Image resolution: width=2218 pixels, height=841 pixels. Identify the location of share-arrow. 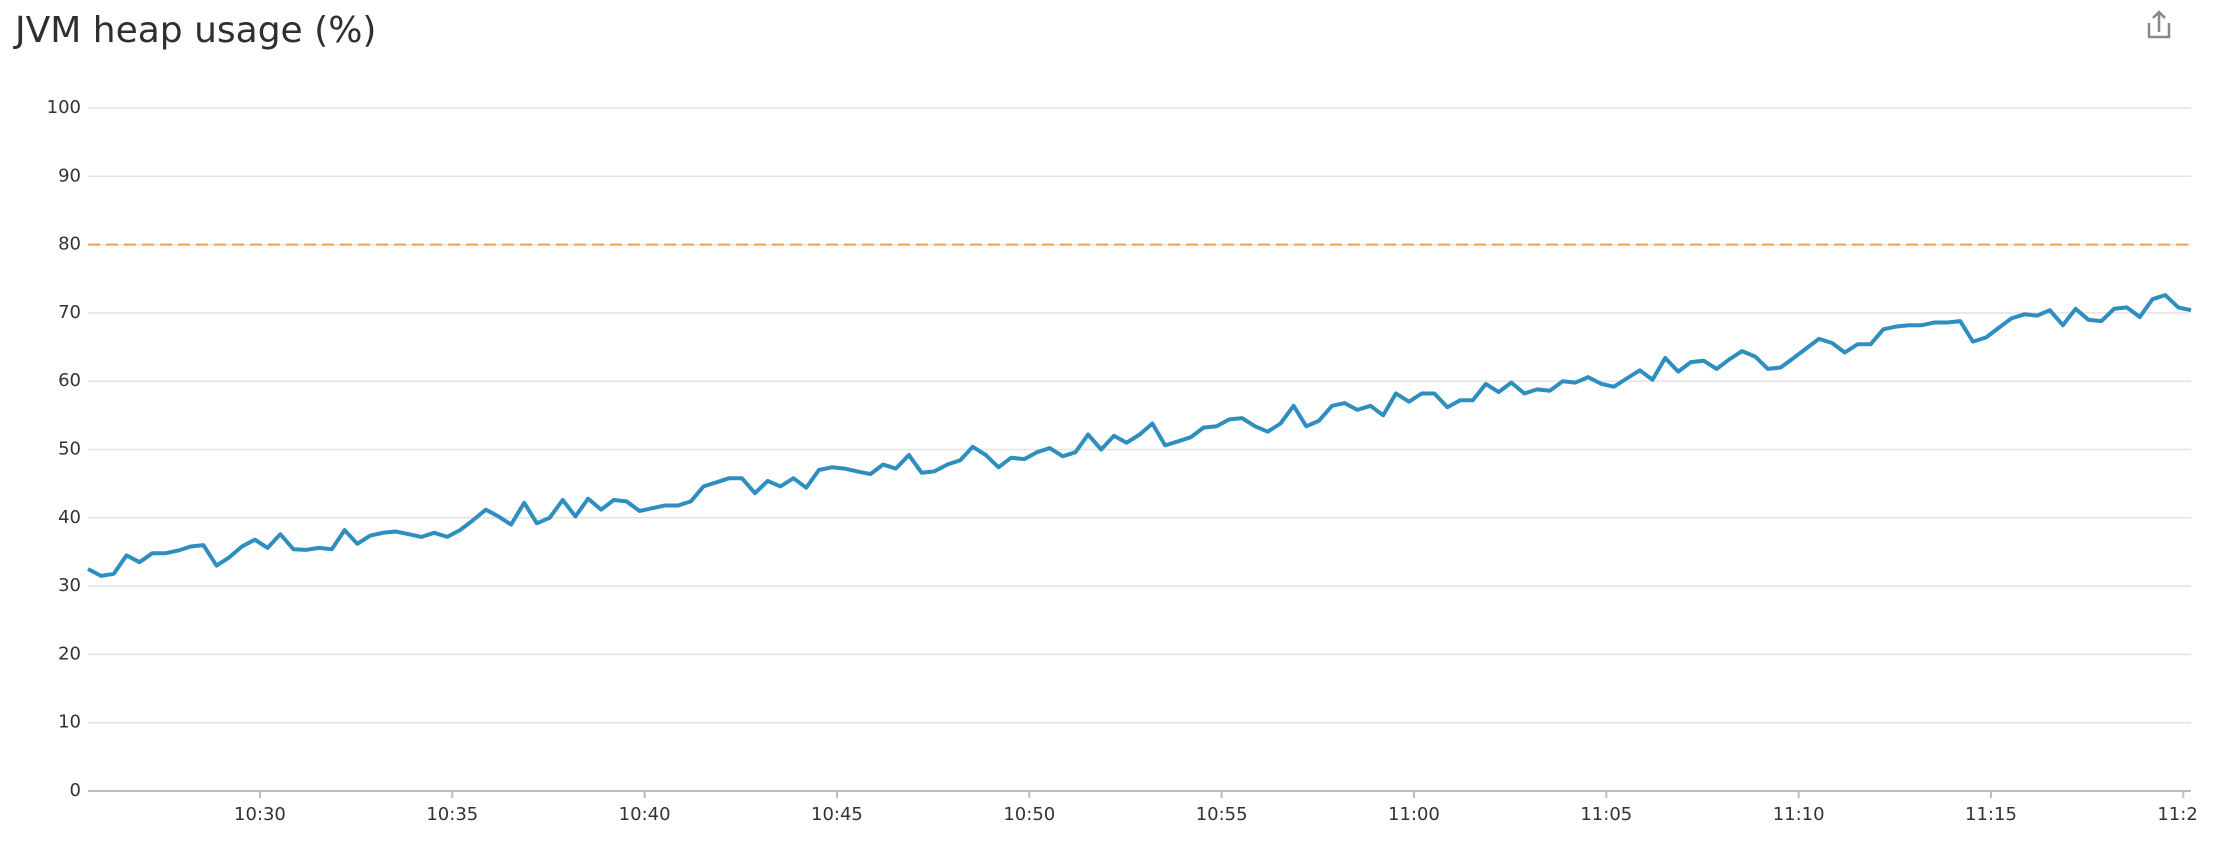
(2159, 21).